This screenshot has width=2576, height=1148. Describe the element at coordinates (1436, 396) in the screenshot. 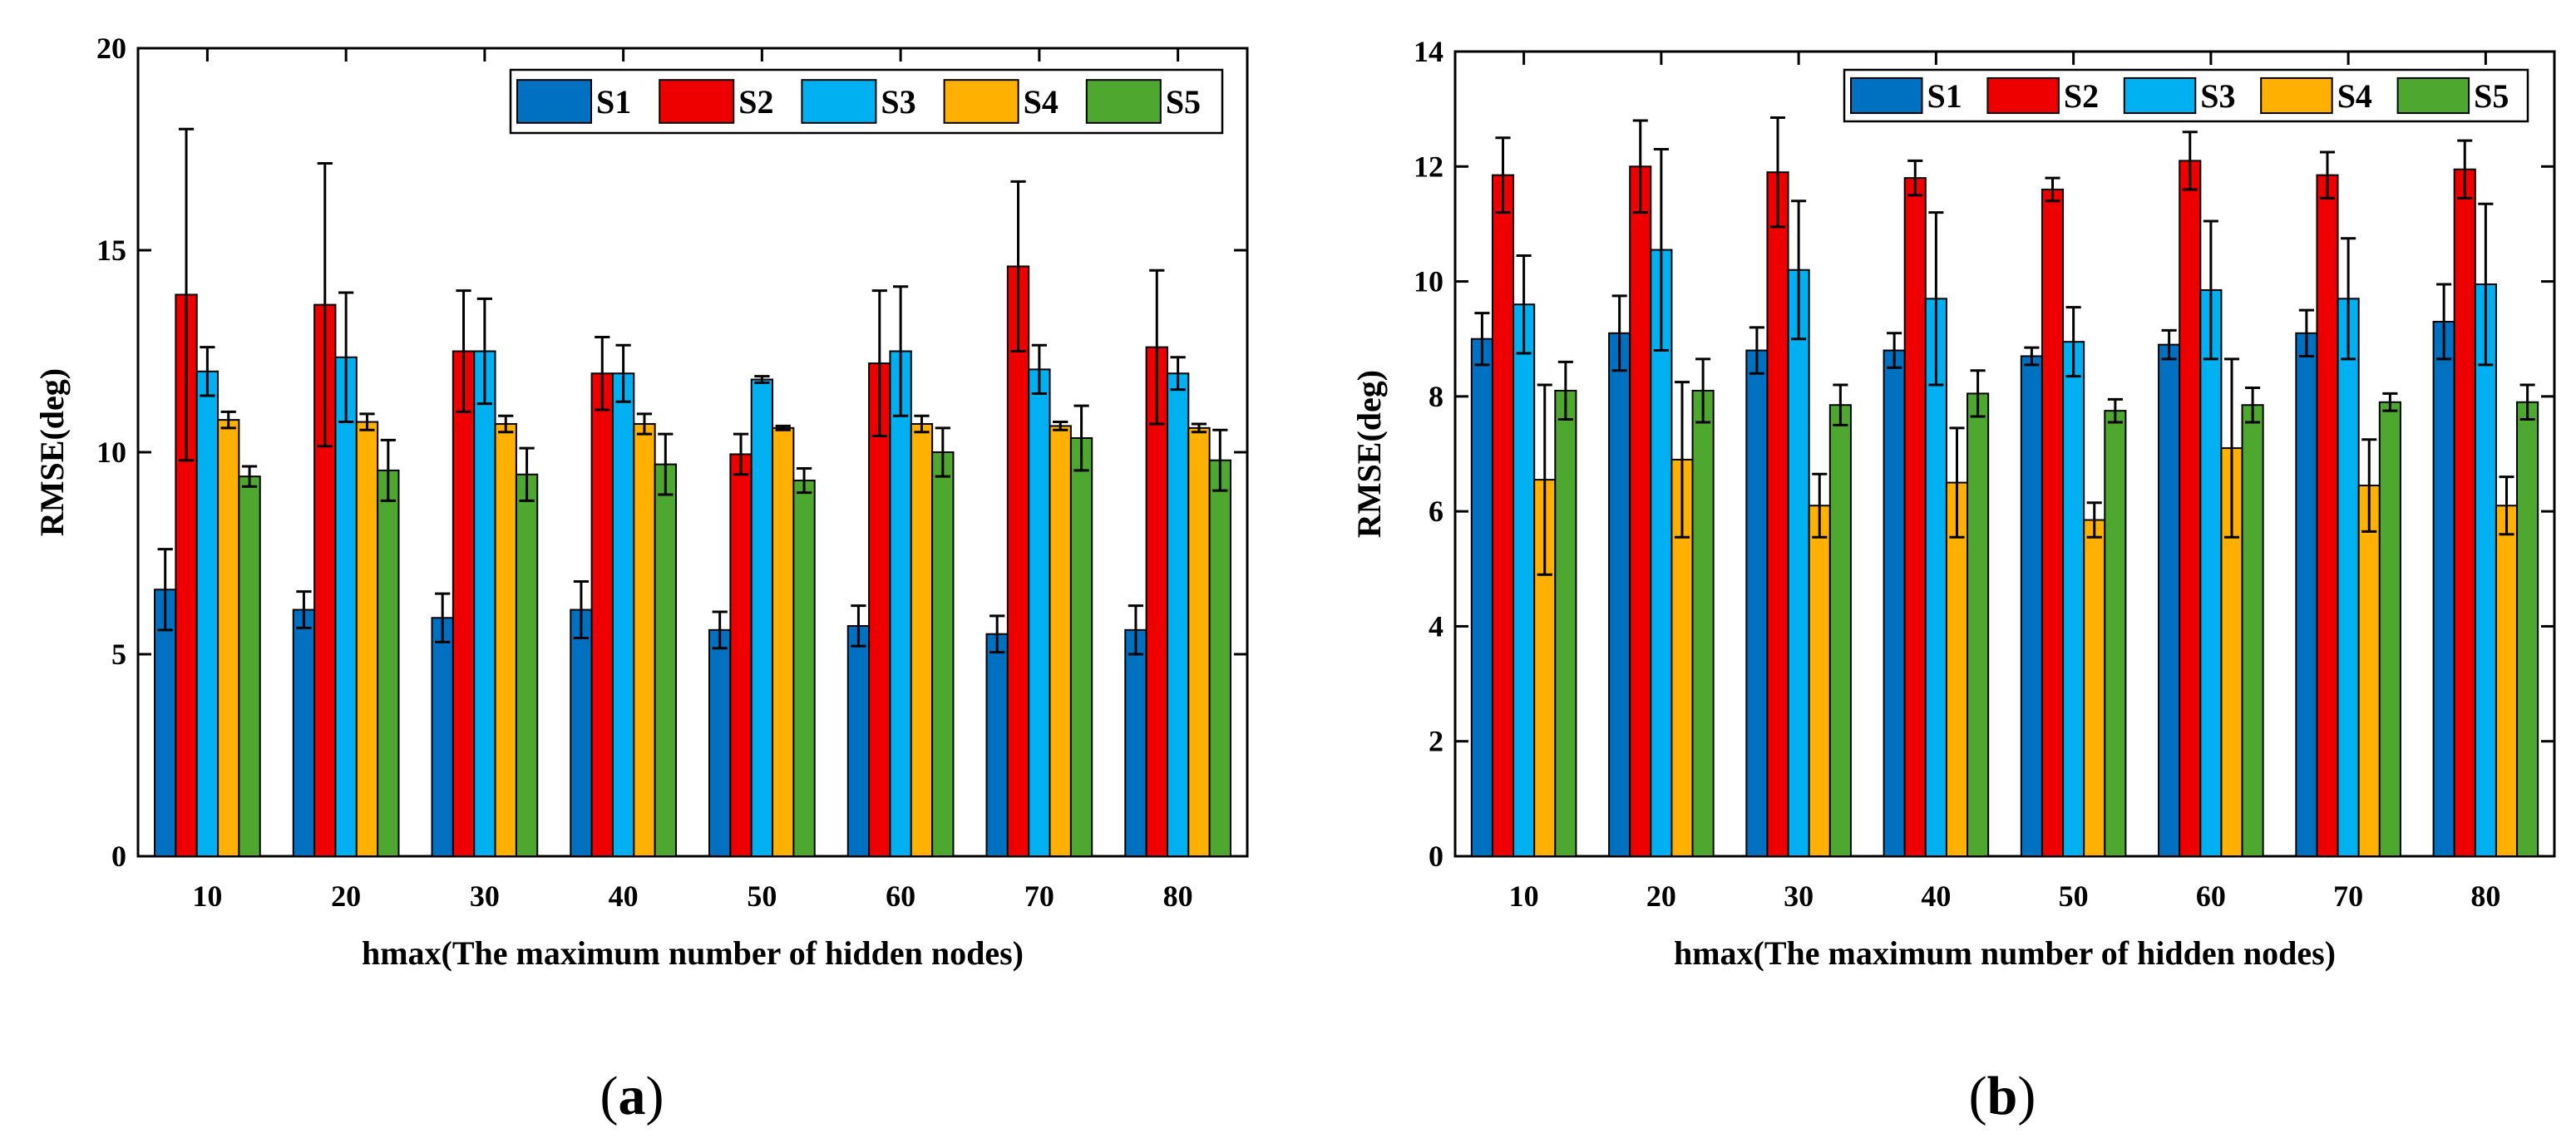

I see `y-tick-label: 8` at that location.